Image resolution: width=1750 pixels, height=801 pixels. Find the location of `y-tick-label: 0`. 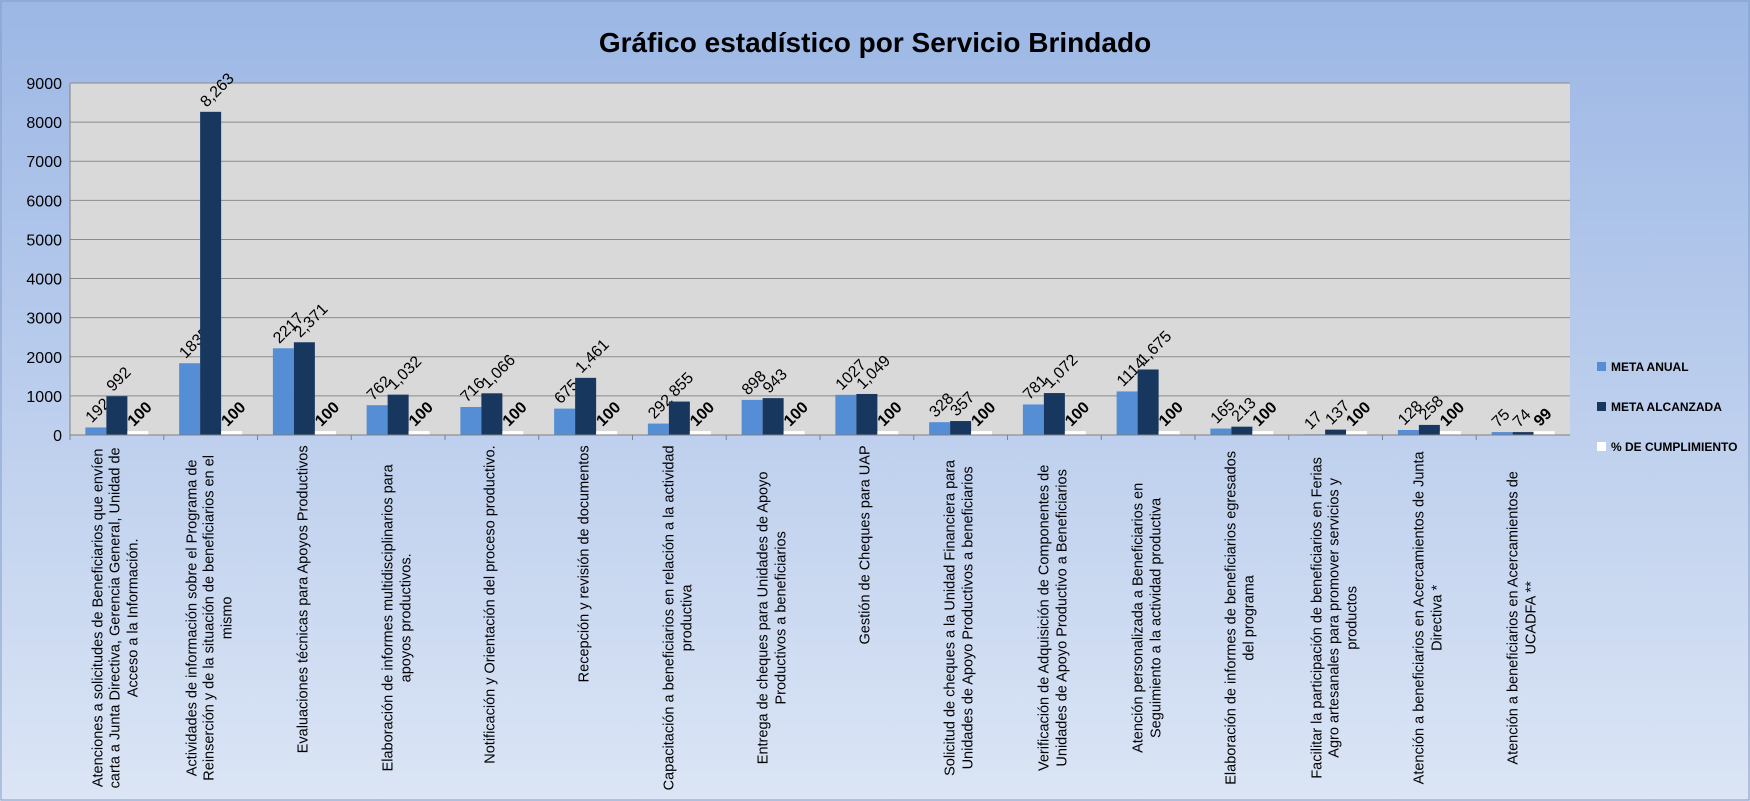

y-tick-label: 0 is located at coordinates (57, 436).